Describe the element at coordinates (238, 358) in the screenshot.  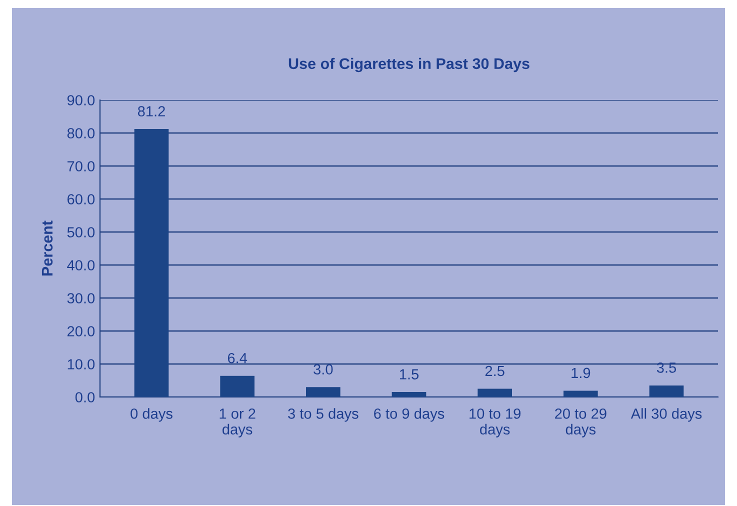
I see `data-label: 6.4` at that location.